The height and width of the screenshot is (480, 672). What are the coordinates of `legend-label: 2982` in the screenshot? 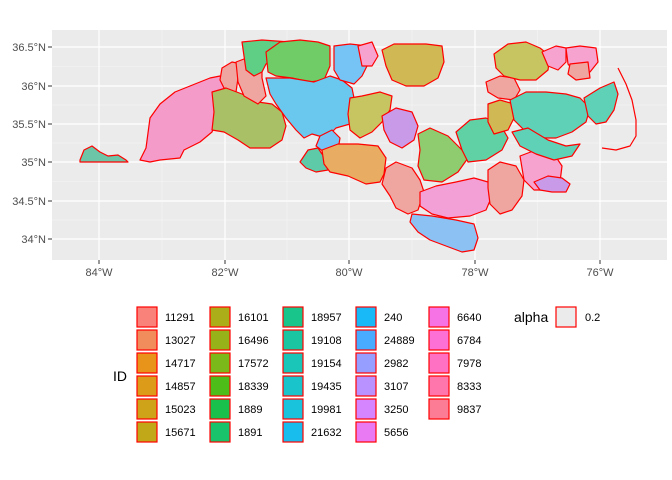 It's located at (396, 364).